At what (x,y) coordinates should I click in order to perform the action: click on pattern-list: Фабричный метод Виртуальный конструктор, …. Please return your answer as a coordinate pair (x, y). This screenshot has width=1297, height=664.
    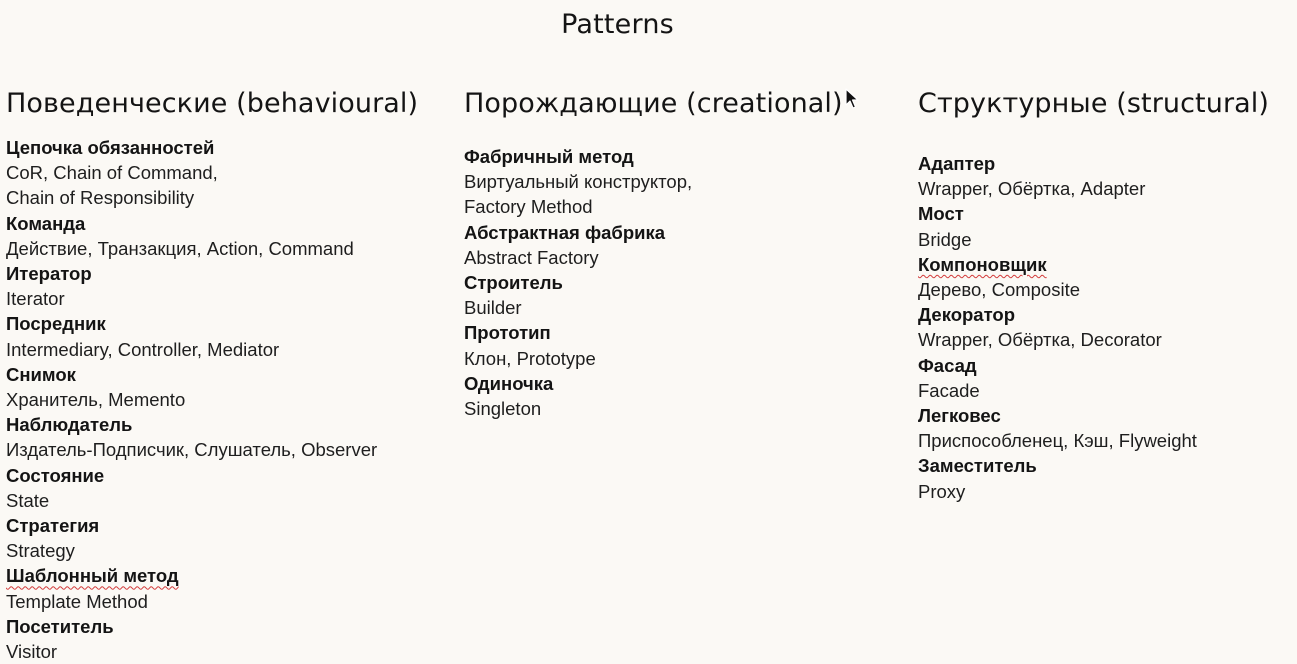
    Looking at the image, I should click on (674, 282).